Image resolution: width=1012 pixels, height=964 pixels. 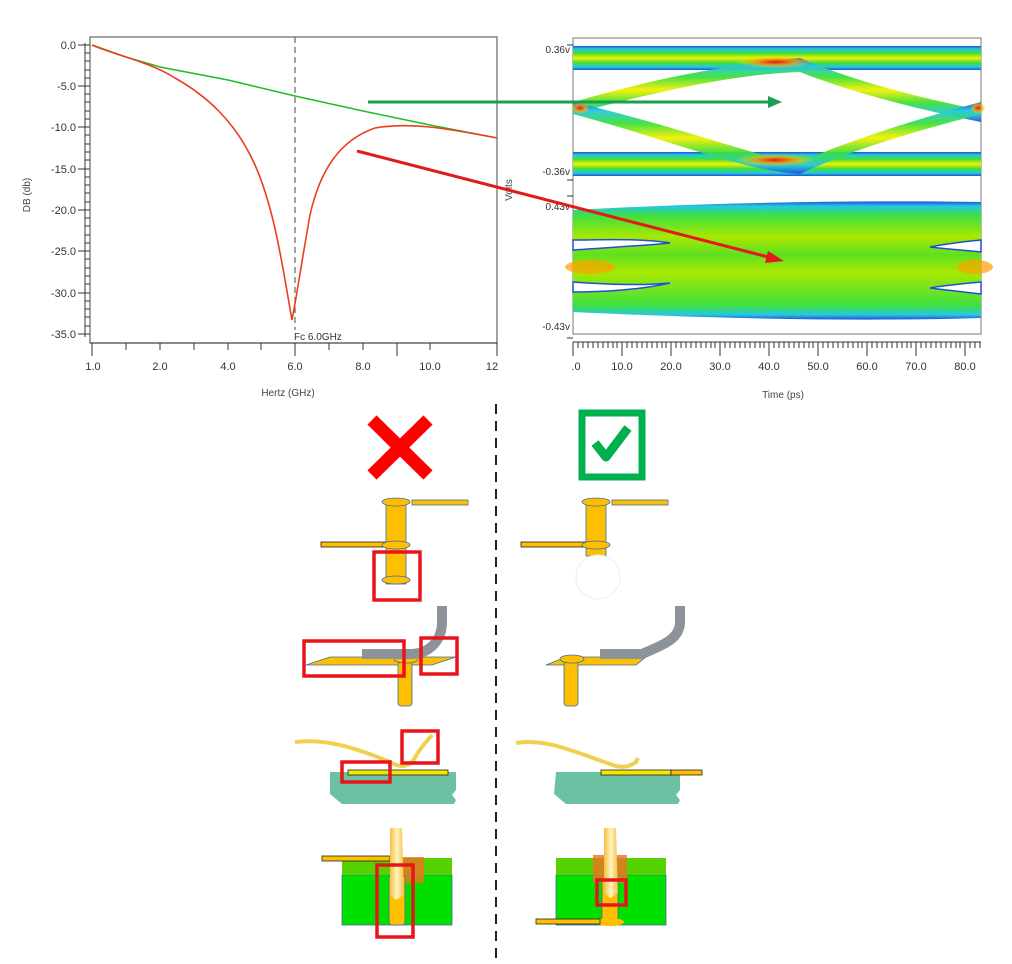 I want to click on y-tick: -10.0, so click(x=63, y=128).